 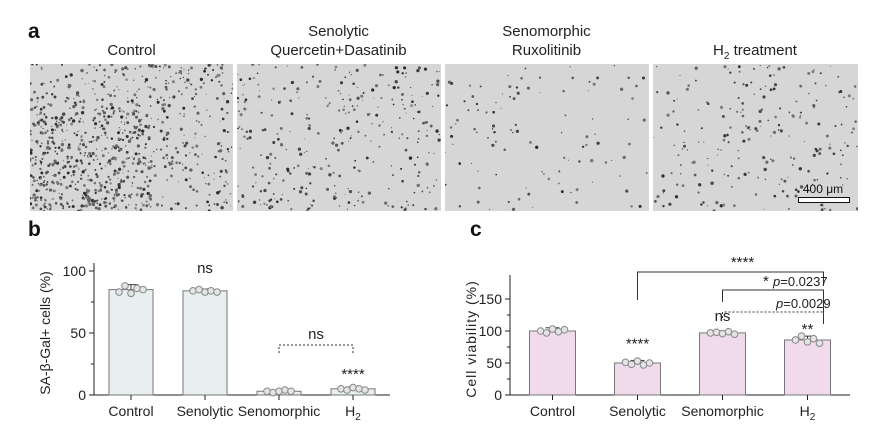 I want to click on data-point, so click(x=631, y=364).